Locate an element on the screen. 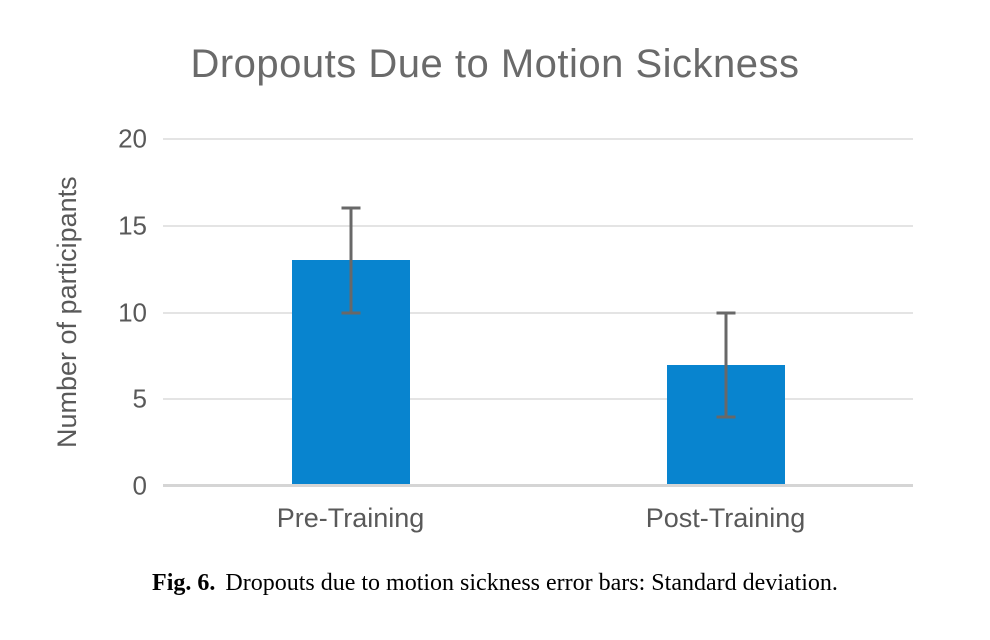 The image size is (990, 640). error-bar-line-pre-training is located at coordinates (350, 260).